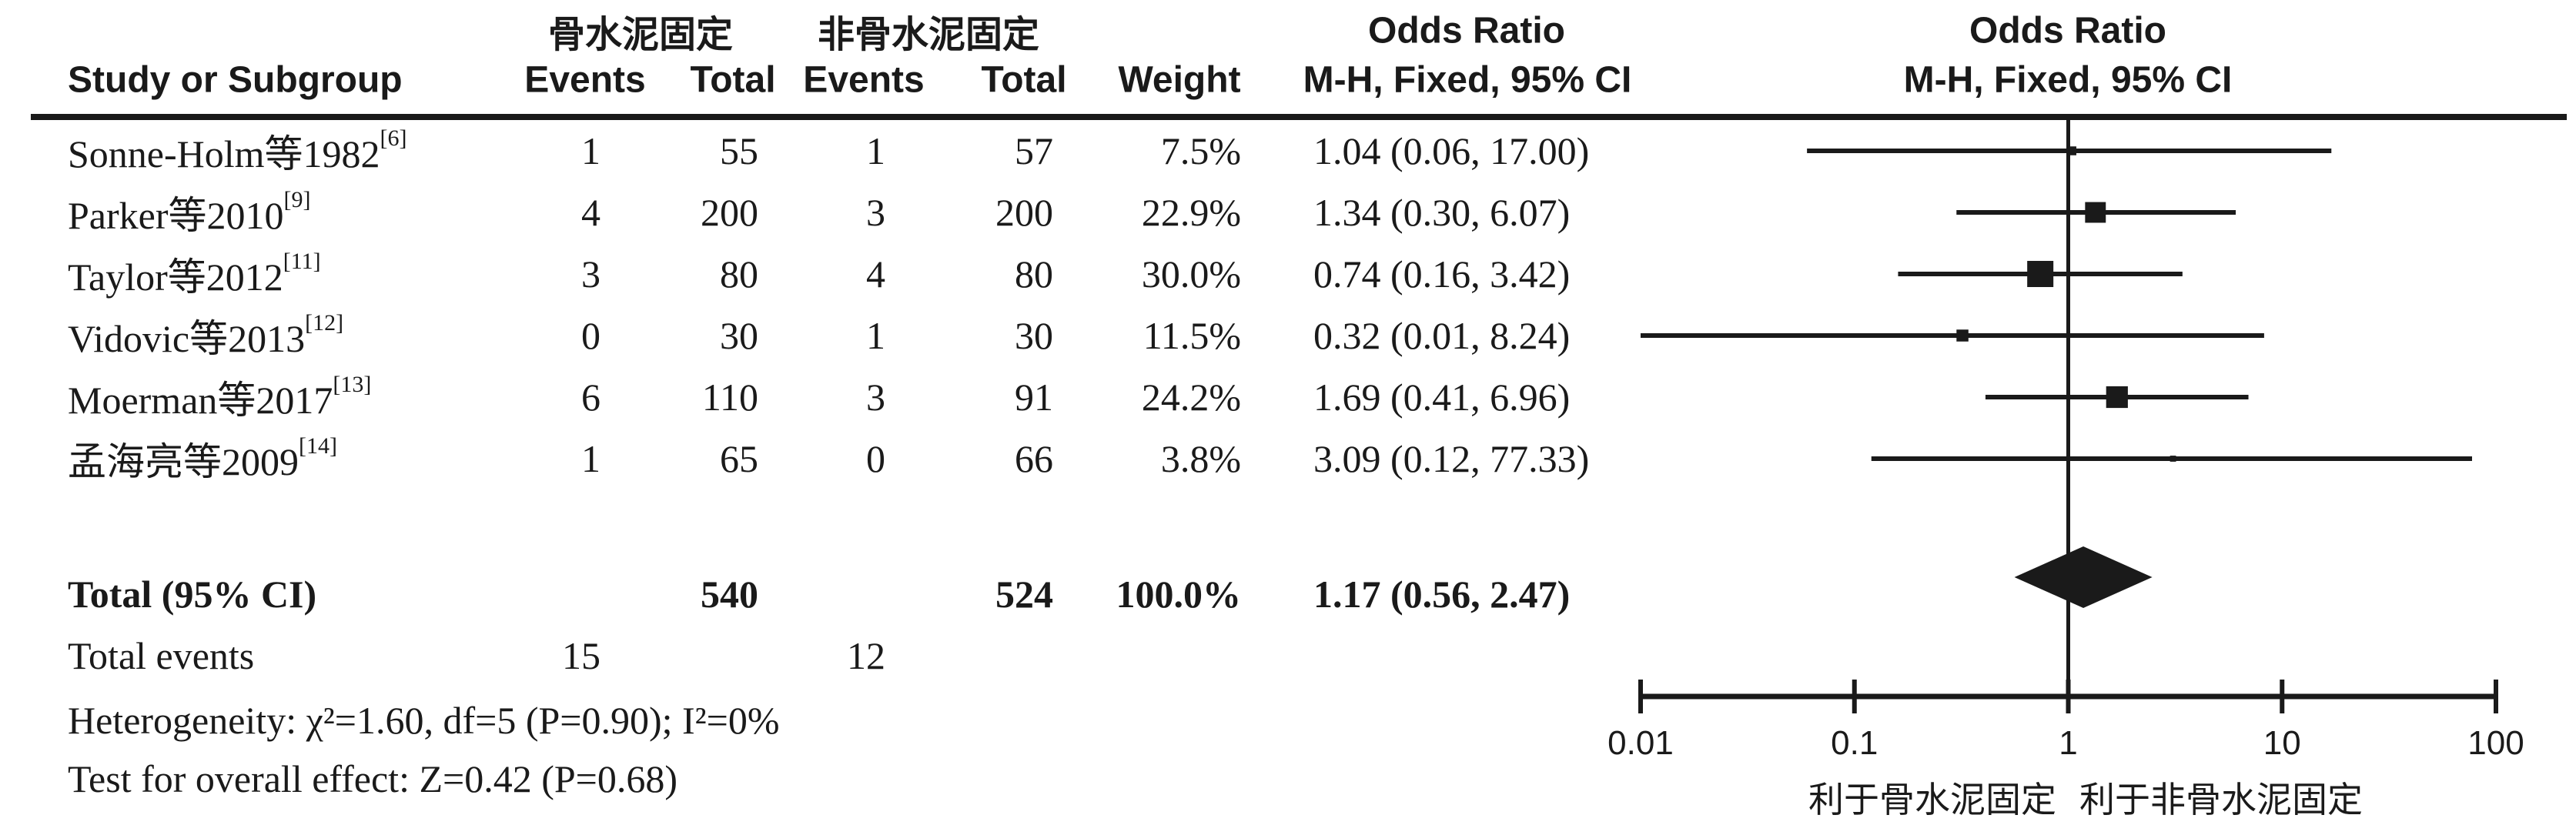 Image resolution: width=2576 pixels, height=825 pixels. Describe the element at coordinates (1179, 80) in the screenshot. I see `weight-column-header: Weight` at that location.